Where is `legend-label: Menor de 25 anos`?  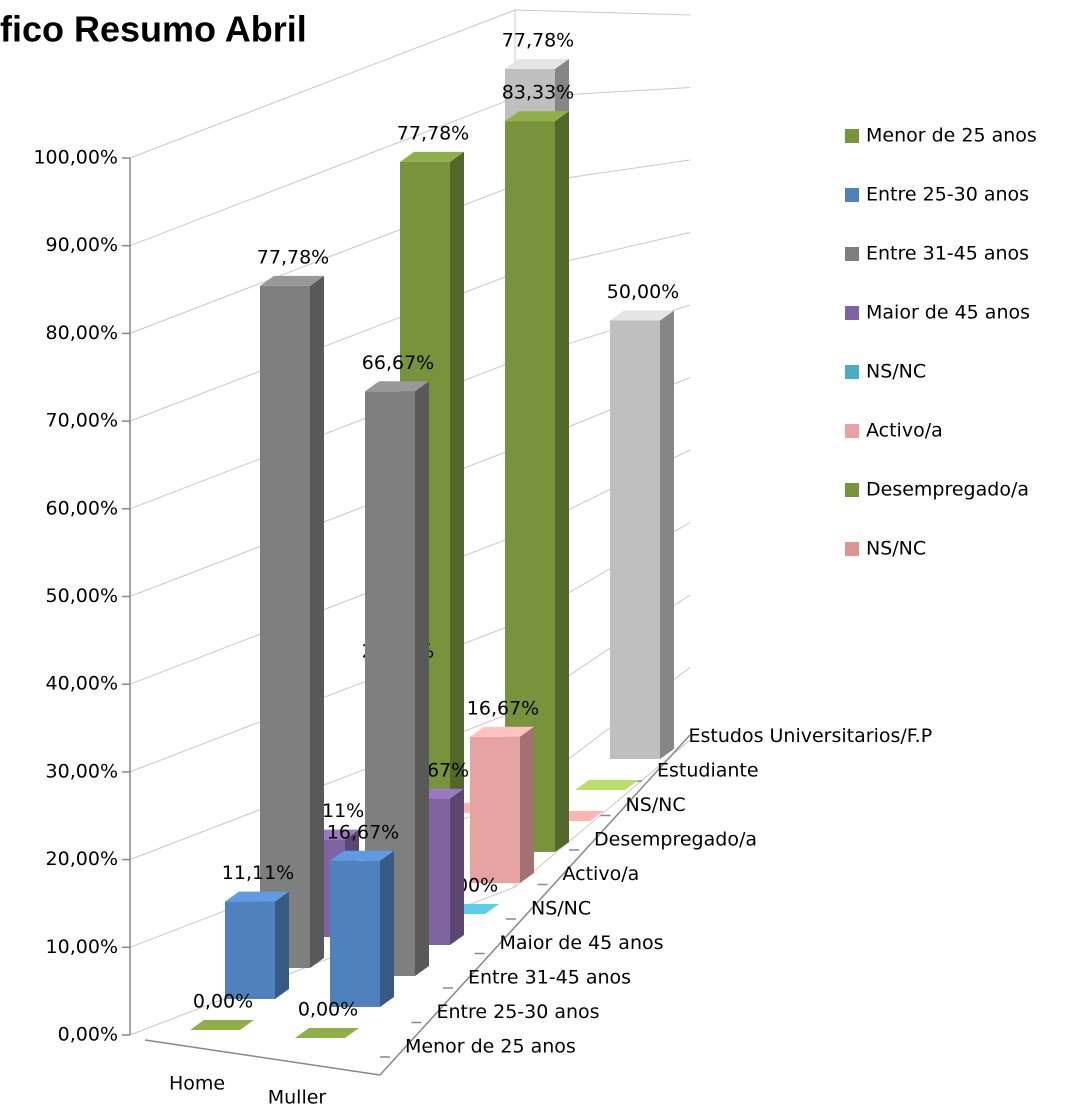 legend-label: Menor de 25 anos is located at coordinates (951, 136).